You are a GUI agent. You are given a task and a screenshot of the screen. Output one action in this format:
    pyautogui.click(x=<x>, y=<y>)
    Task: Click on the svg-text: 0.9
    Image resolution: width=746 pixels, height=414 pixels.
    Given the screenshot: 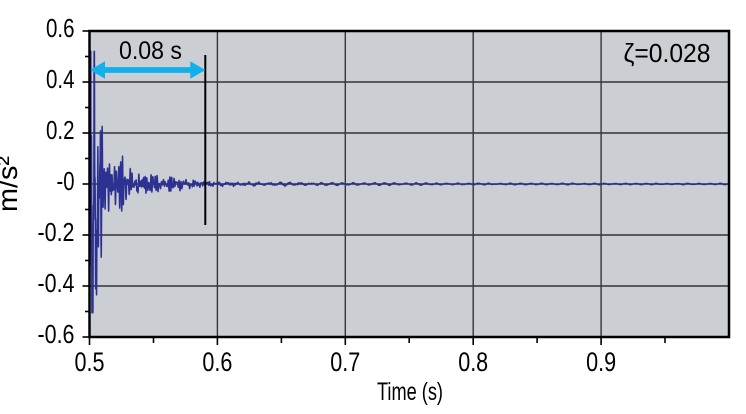 What is the action you would take?
    pyautogui.click(x=601, y=362)
    